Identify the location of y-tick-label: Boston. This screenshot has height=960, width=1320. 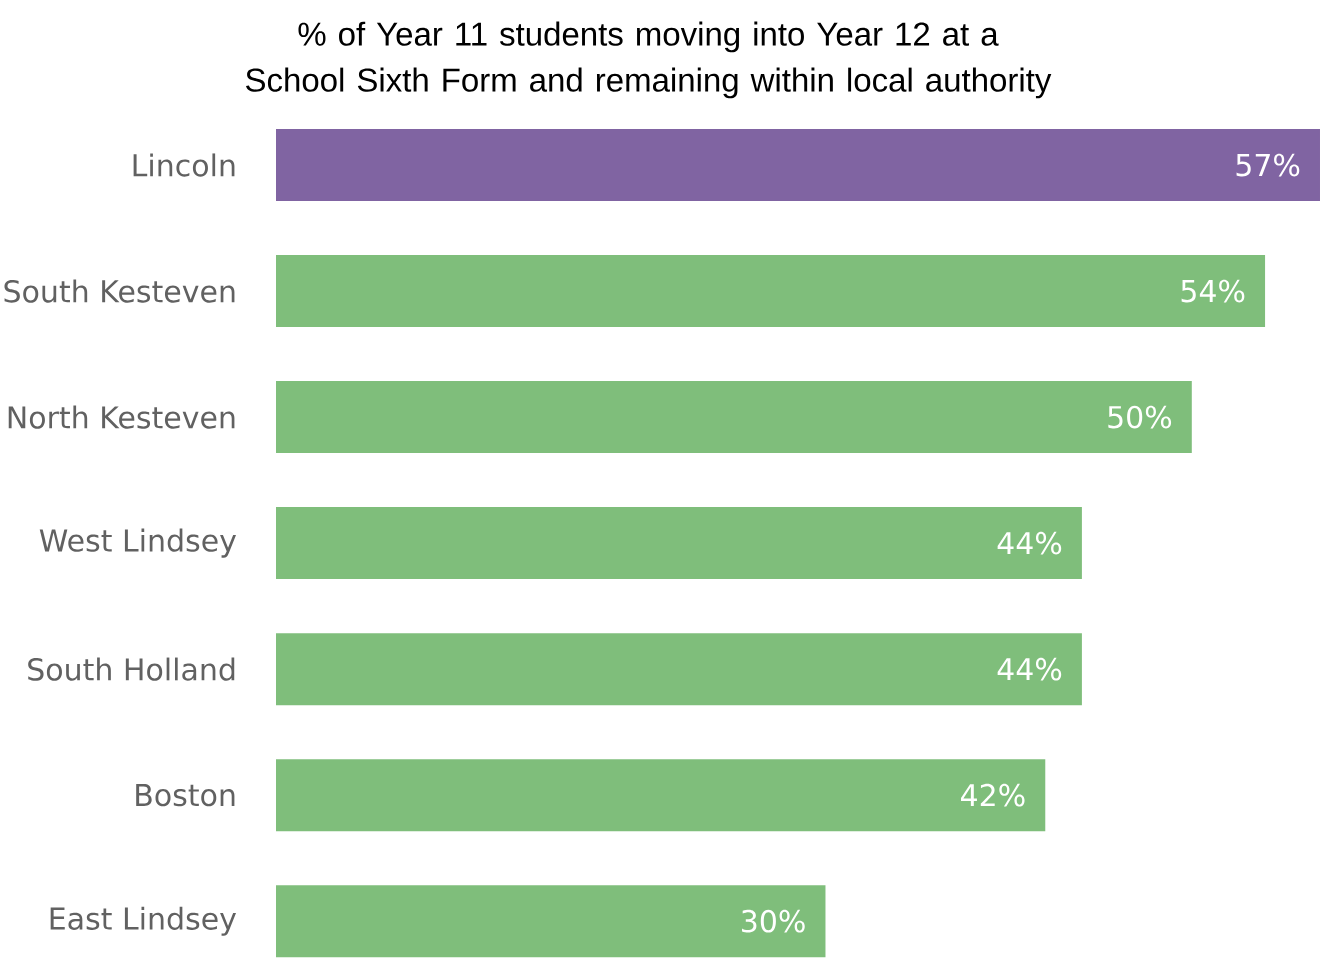
(185, 795).